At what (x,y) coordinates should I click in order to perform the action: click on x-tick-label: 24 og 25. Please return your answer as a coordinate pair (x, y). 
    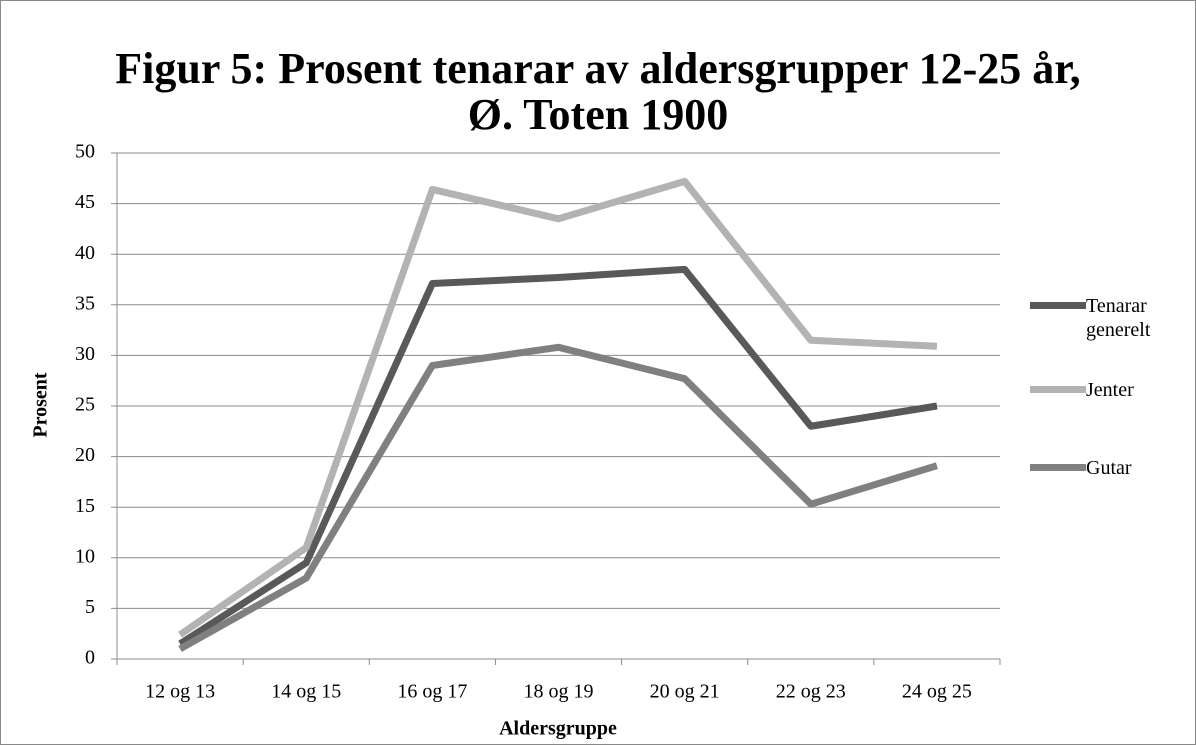
    Looking at the image, I should click on (937, 692).